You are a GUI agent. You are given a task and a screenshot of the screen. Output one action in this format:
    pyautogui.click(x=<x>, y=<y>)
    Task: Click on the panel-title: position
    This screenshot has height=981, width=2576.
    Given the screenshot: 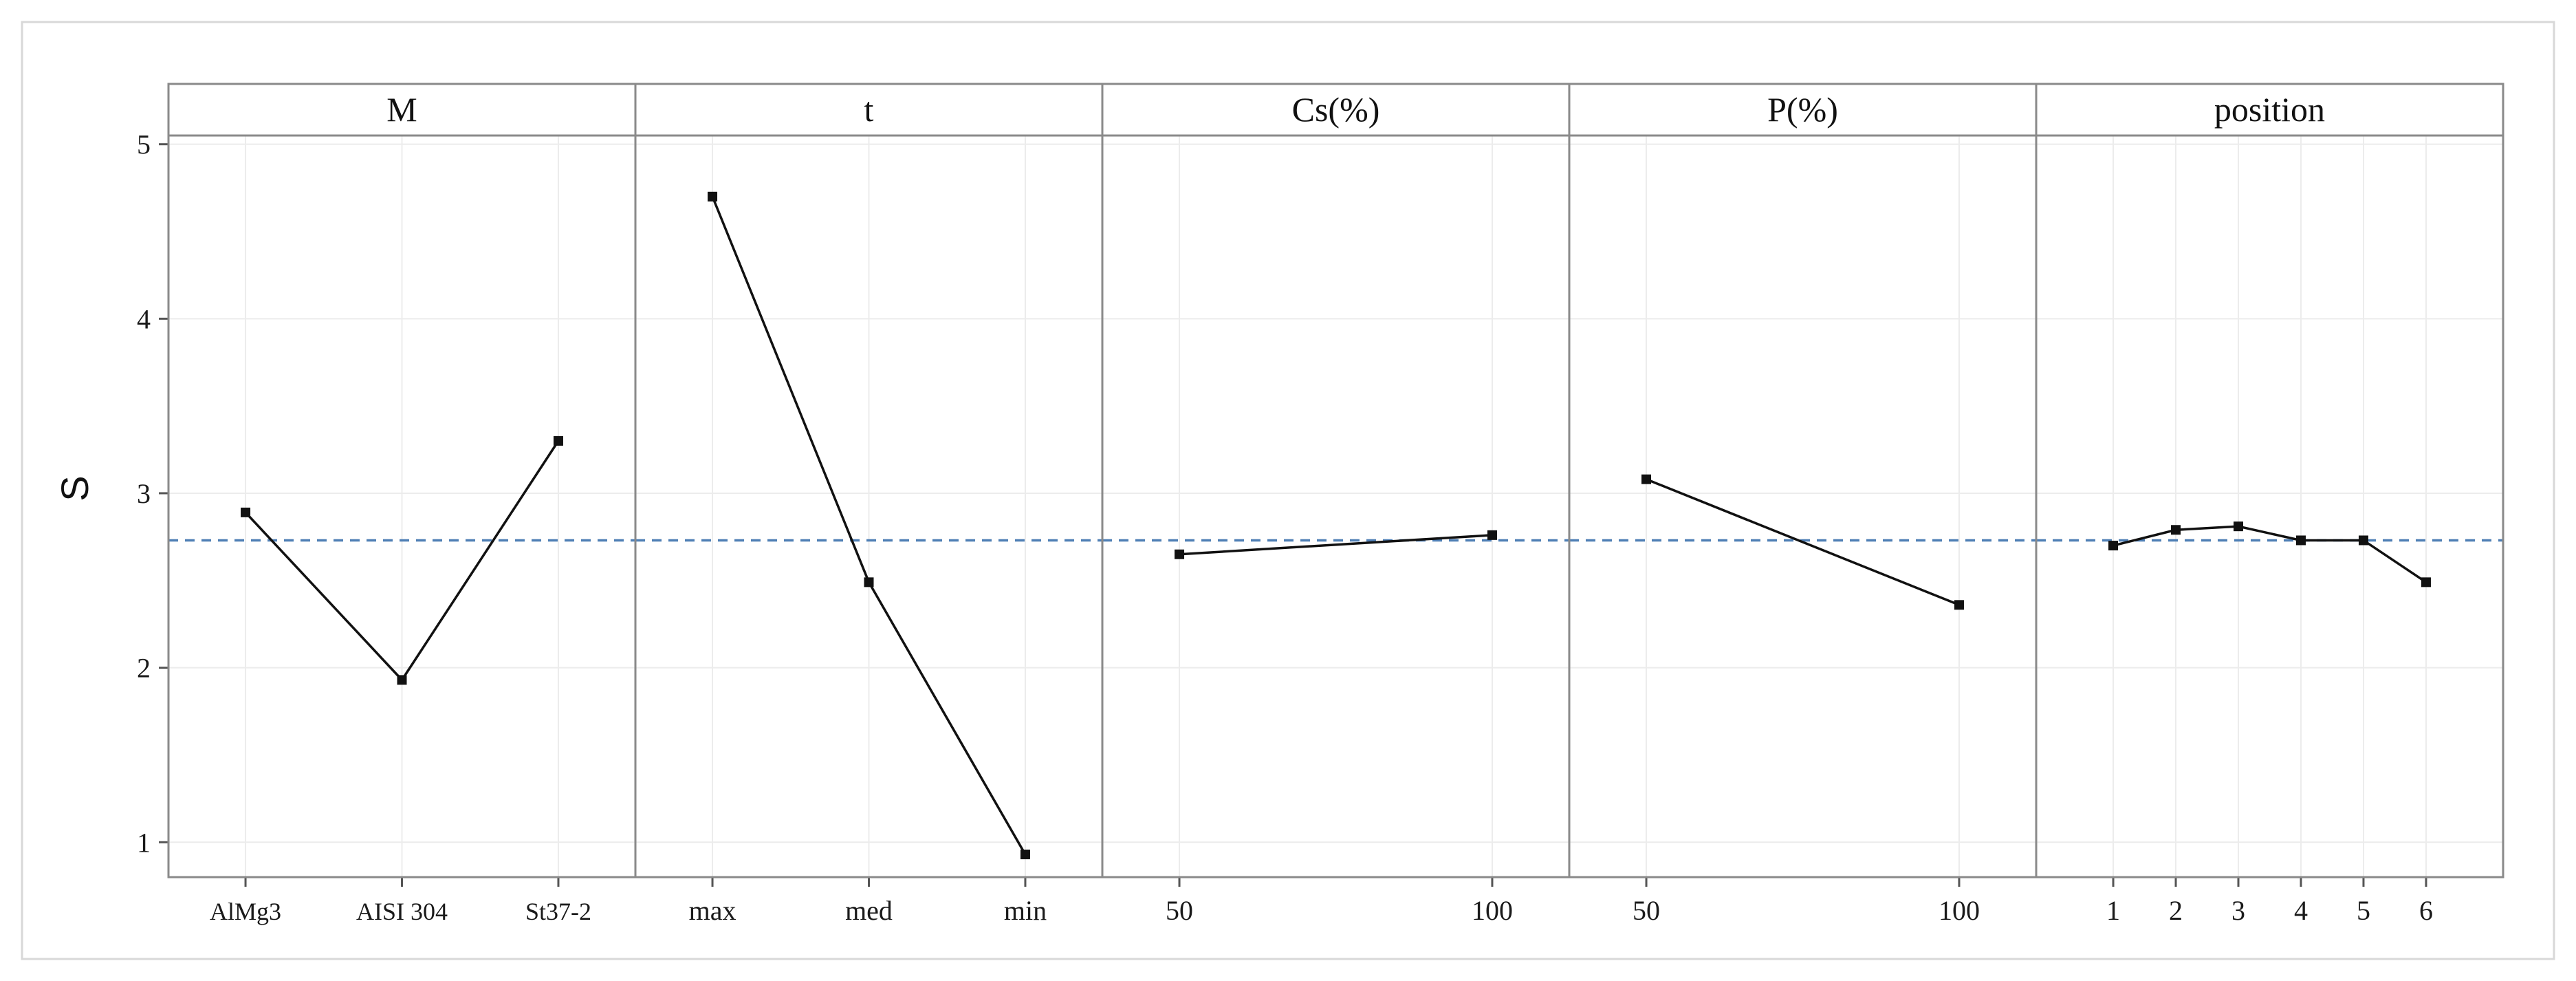 What is the action you would take?
    pyautogui.click(x=2269, y=109)
    